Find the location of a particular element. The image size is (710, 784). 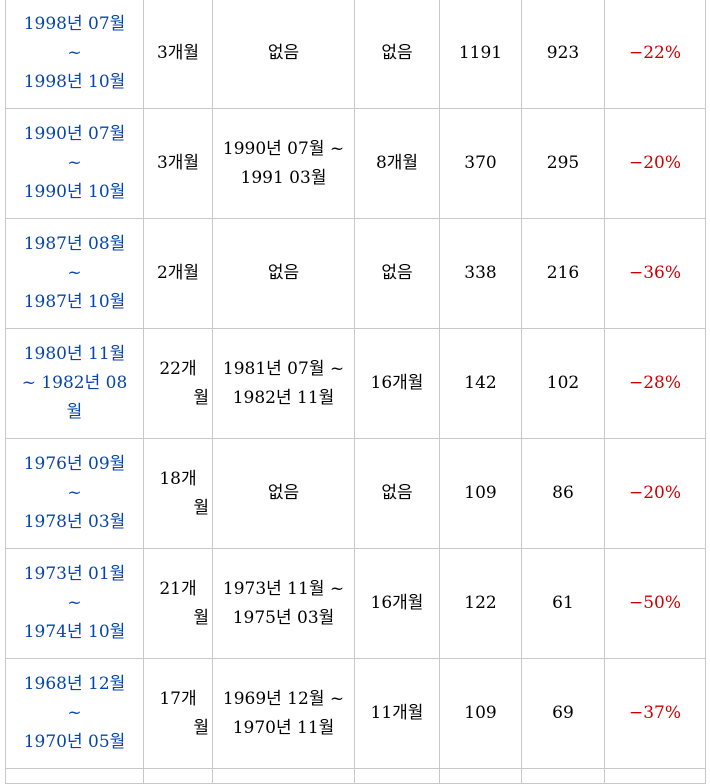

cell-line: 1969년 12월 ~ is located at coordinates (283, 698).